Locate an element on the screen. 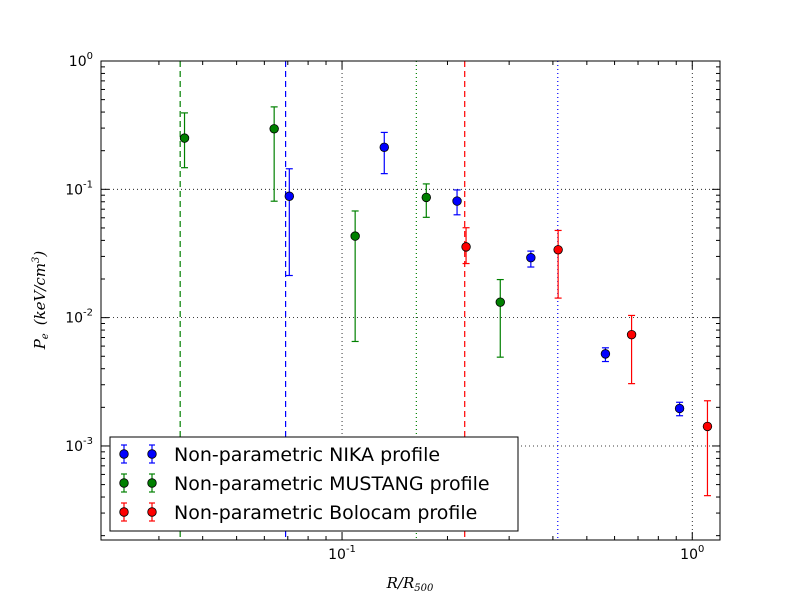  legend-label: Non-parametric MUSTANG profile is located at coordinates (332, 484).